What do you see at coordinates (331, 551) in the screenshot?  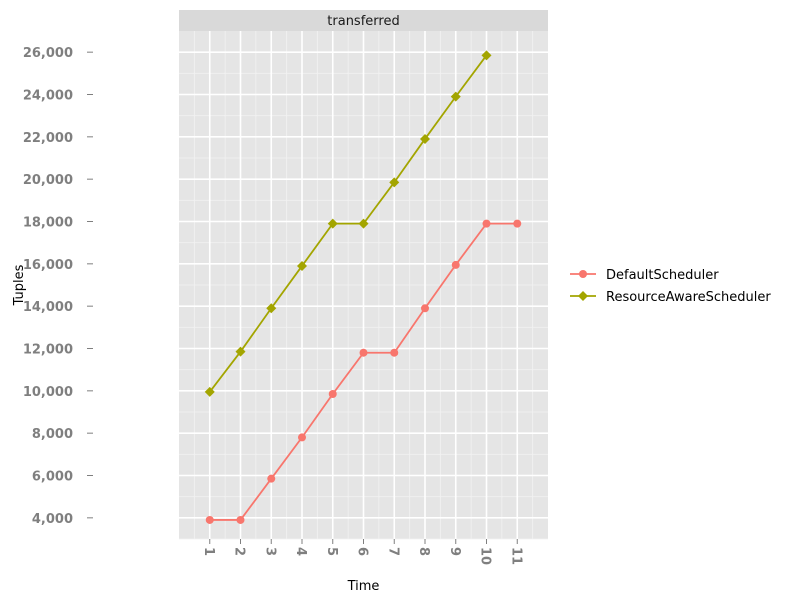 I see `x-tick-label: 5` at bounding box center [331, 551].